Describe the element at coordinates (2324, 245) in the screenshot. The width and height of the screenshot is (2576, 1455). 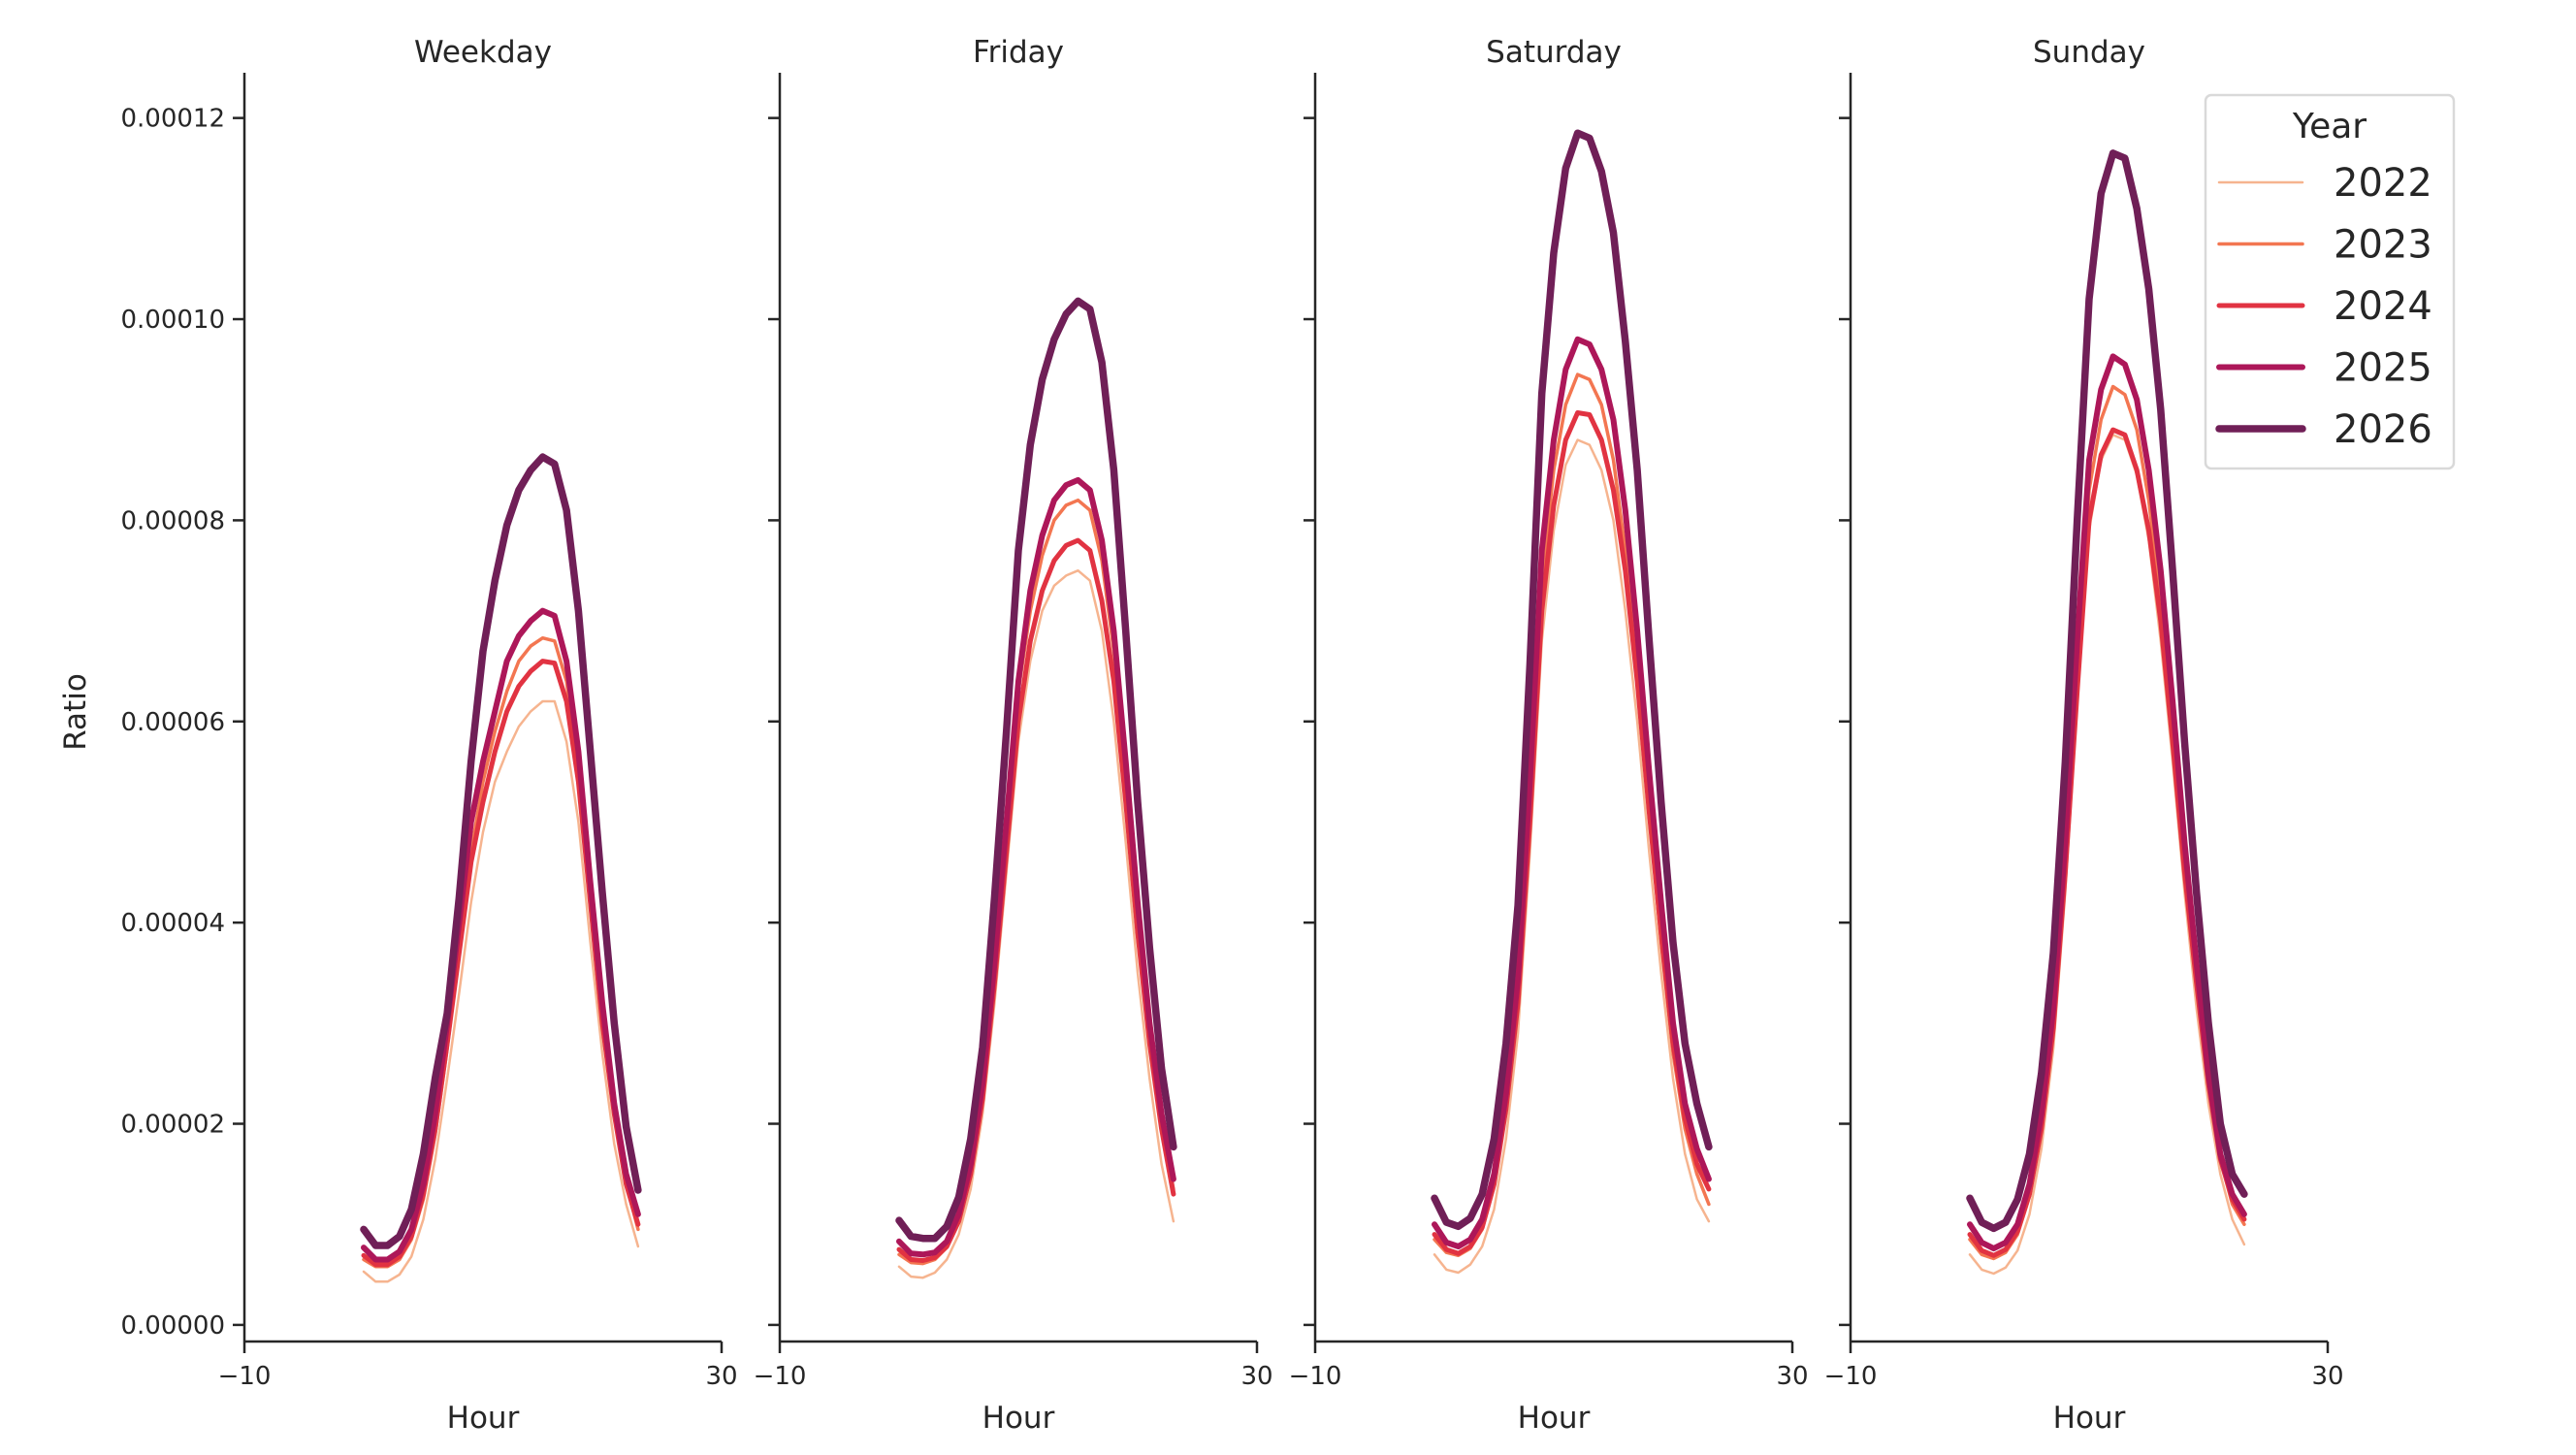
I see `legend-item-2023: 2023` at that location.